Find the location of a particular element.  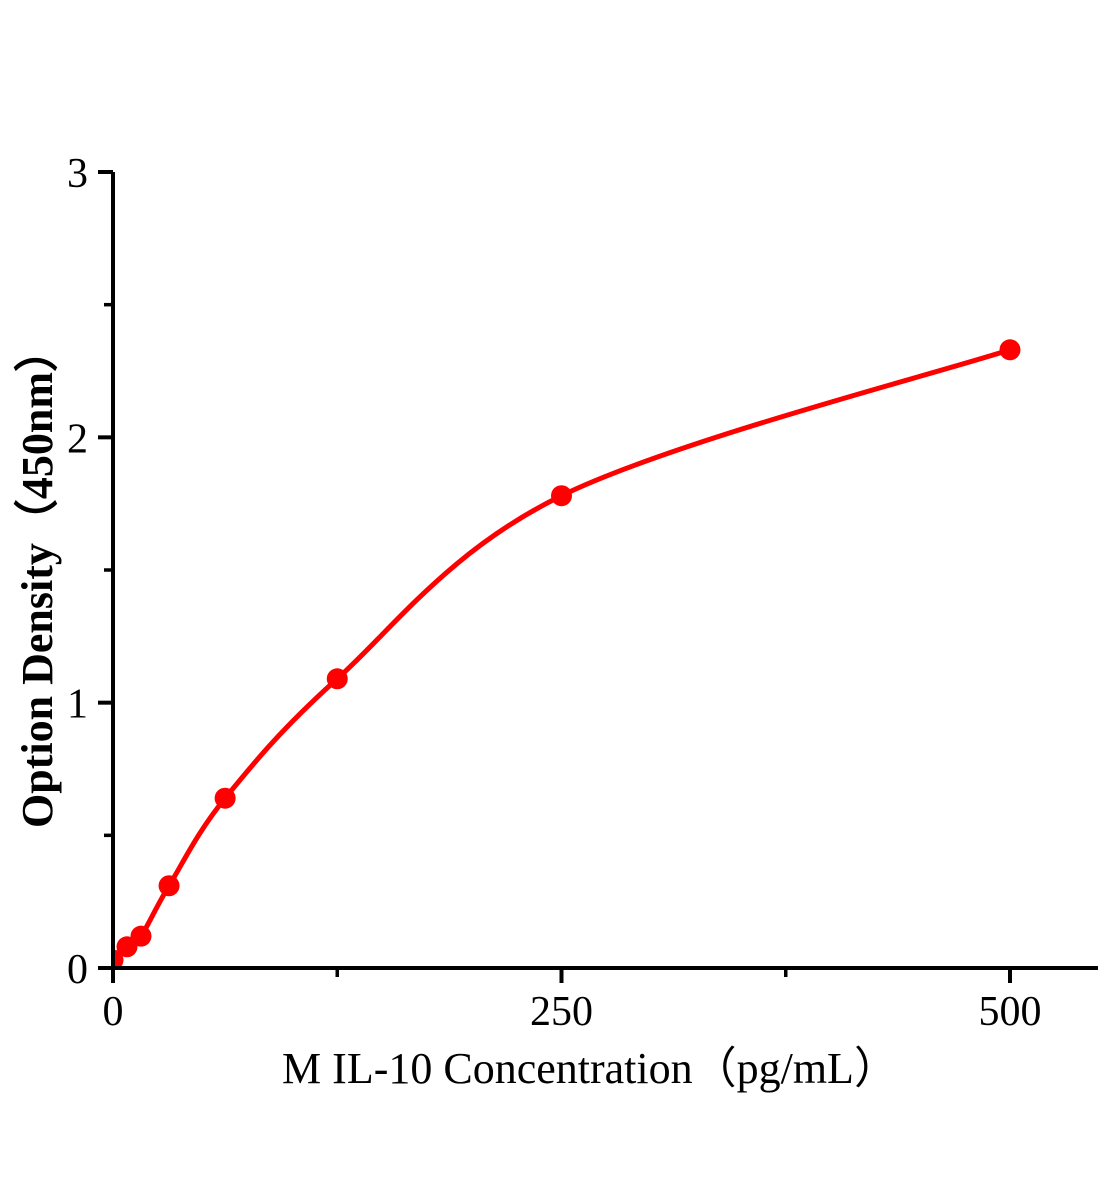

y-tick-label-3: 3 is located at coordinates (77, 174).